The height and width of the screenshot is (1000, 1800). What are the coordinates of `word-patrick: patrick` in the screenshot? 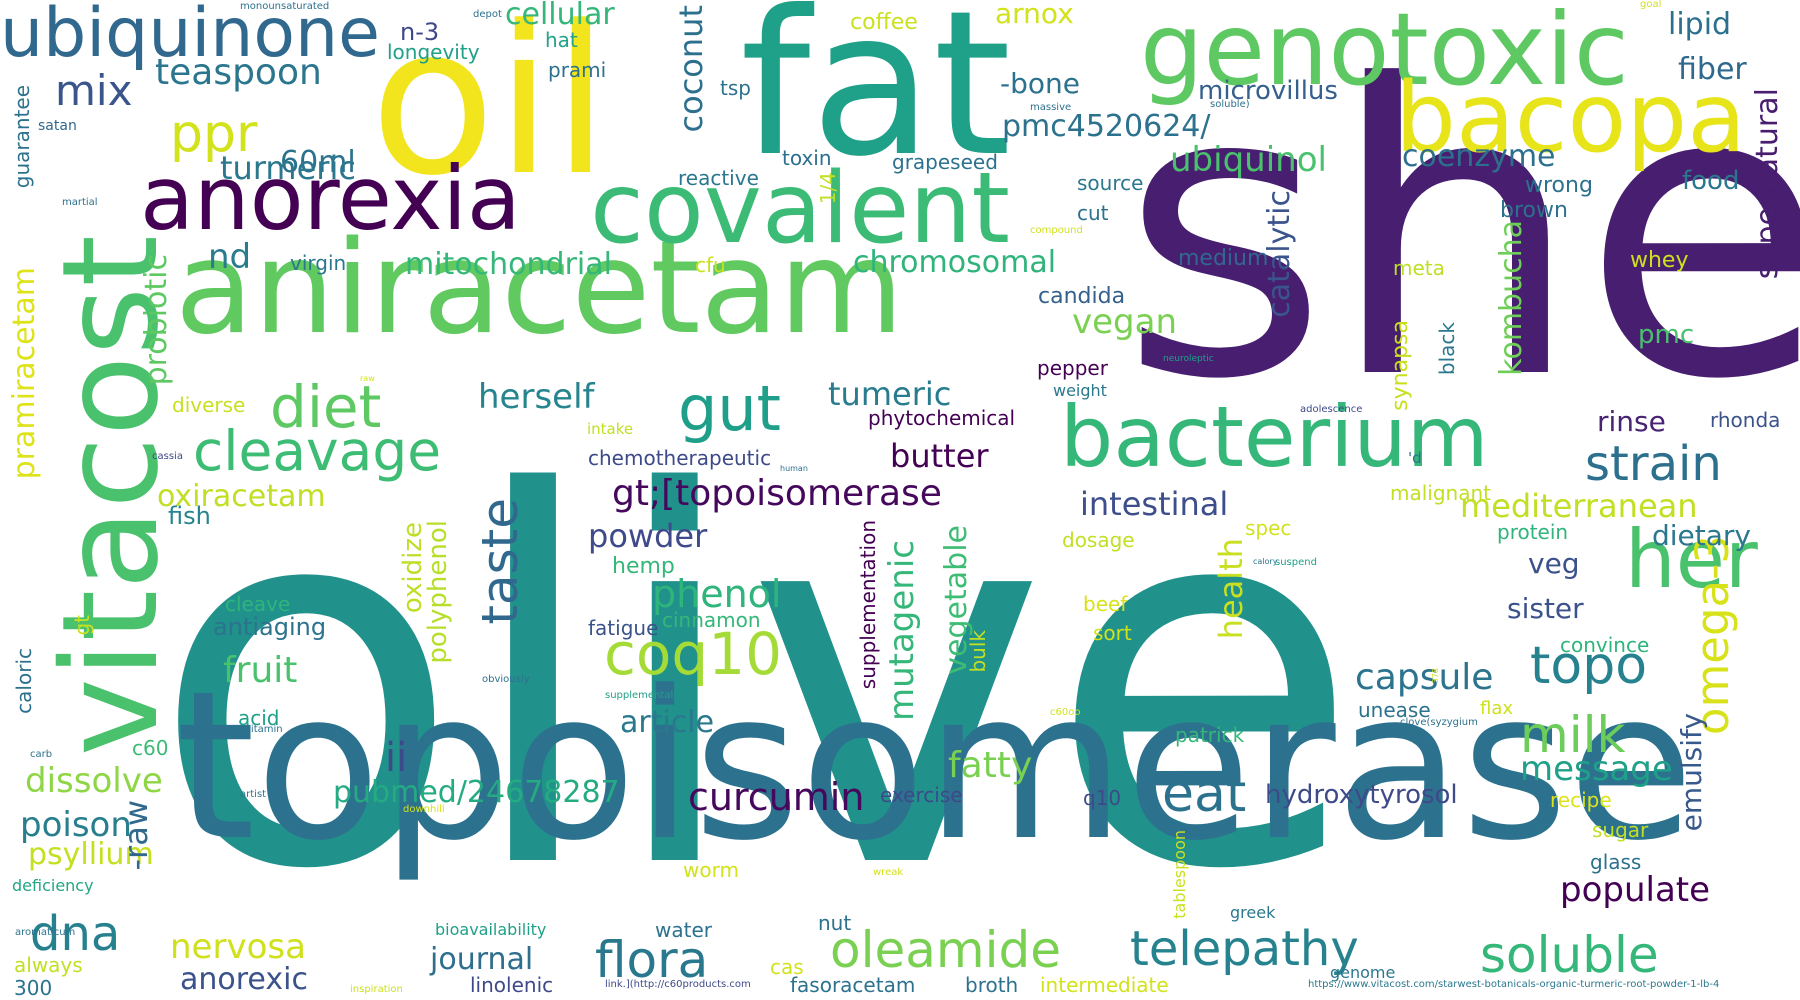 It's located at (1210, 735).